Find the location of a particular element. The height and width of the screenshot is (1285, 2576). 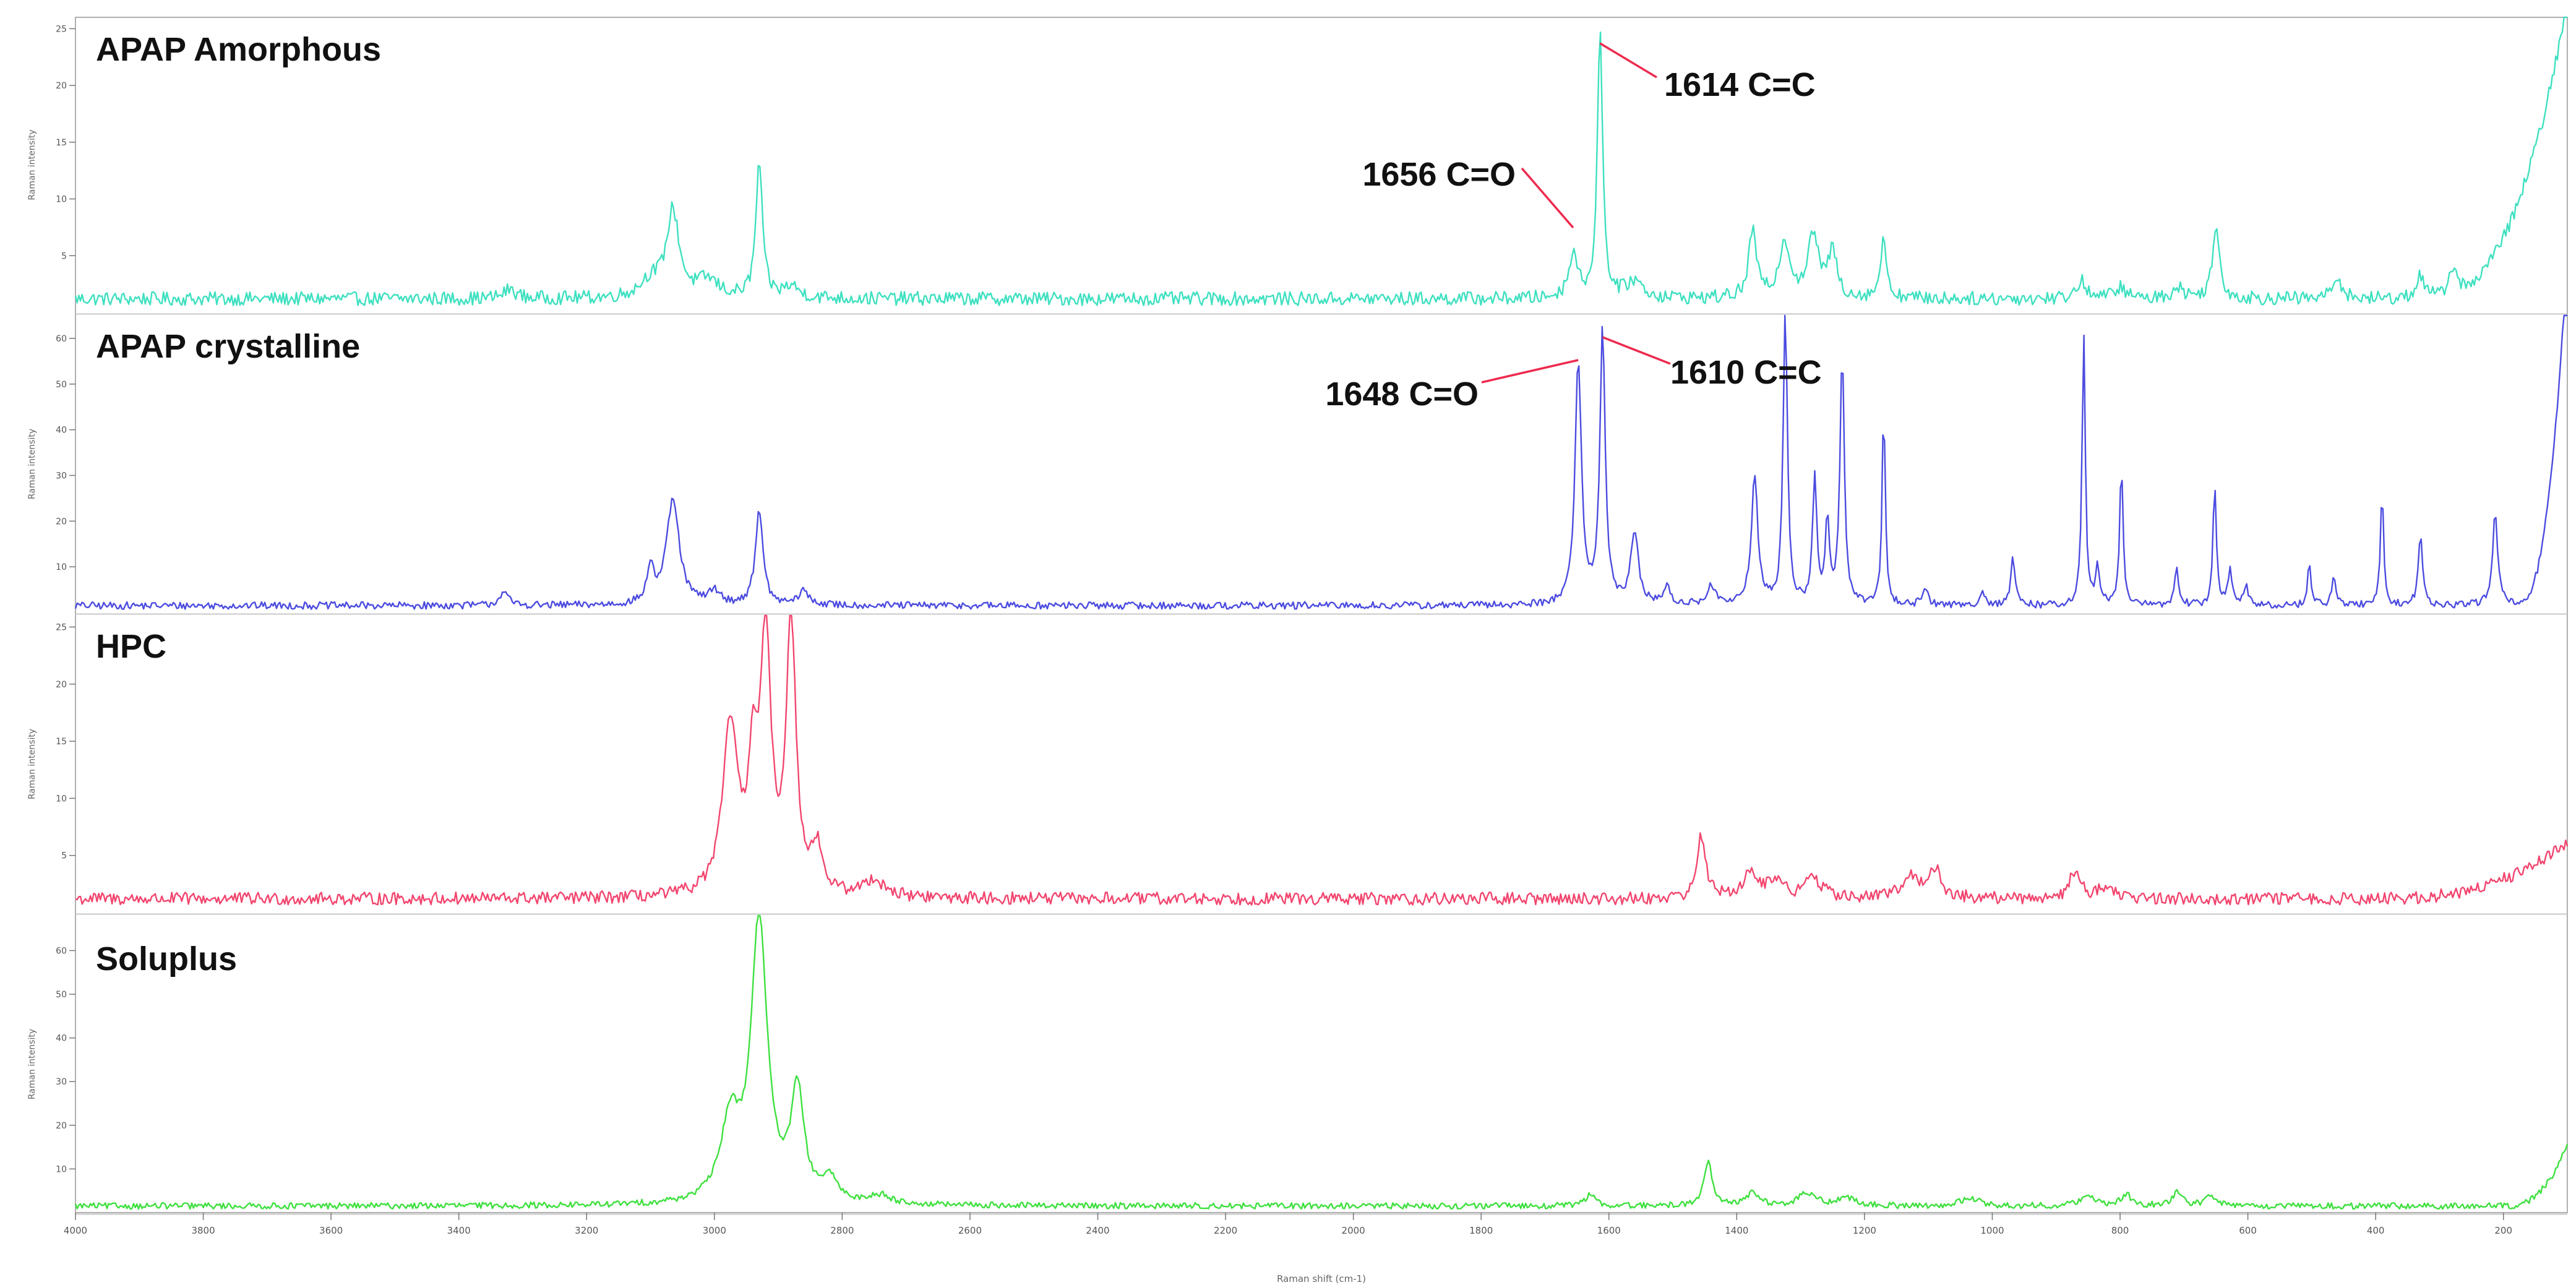

x-tick-label: 3600 is located at coordinates (331, 1230).